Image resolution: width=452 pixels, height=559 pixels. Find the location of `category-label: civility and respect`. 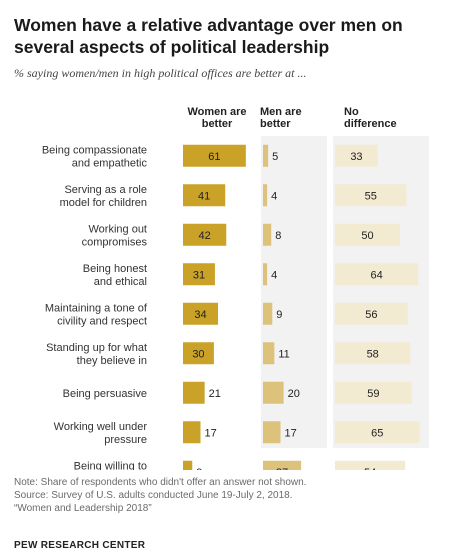

category-label: civility and respect is located at coordinates (102, 321).